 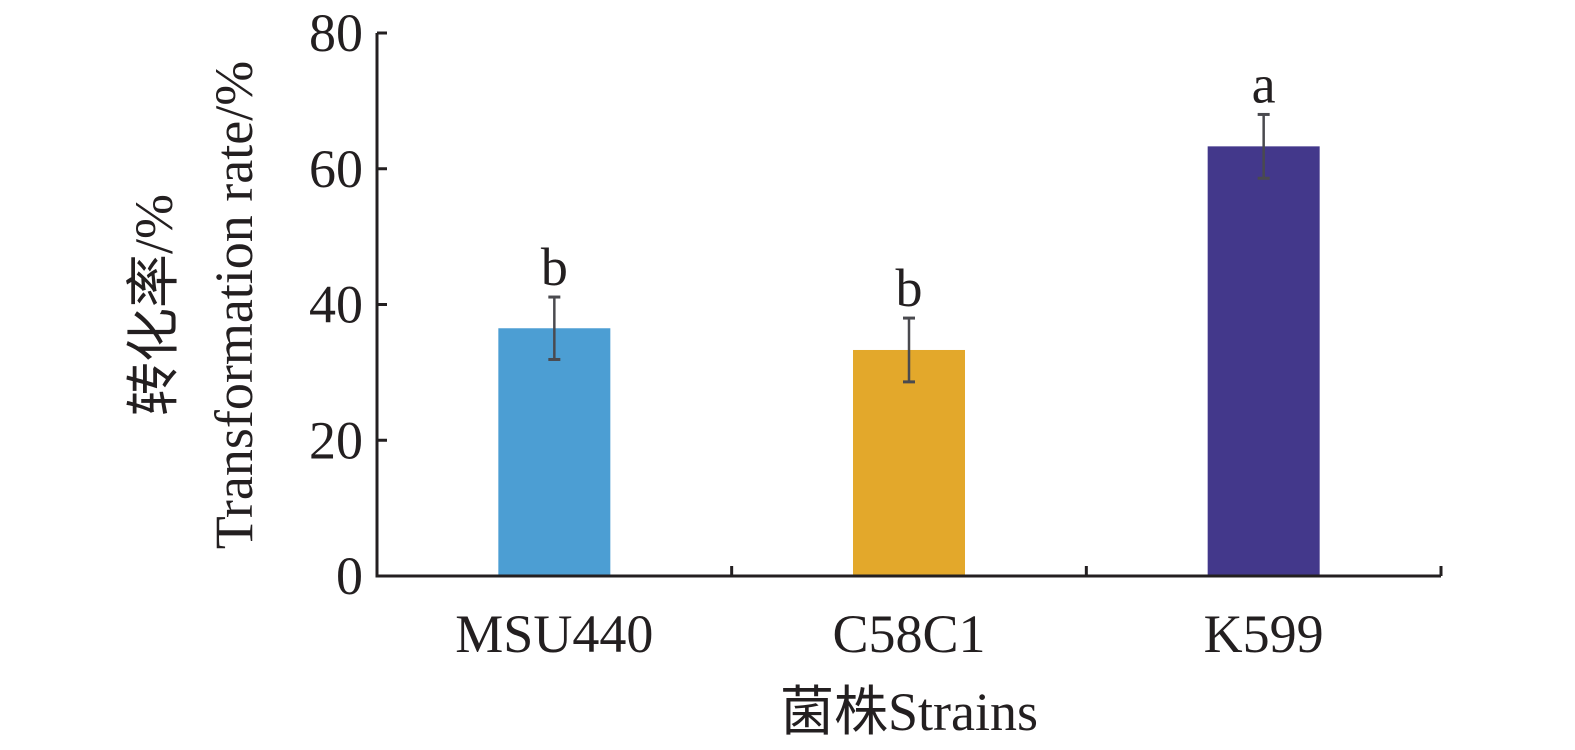 What do you see at coordinates (234, 305) in the screenshot?
I see `y-axis-label-en: Transformation rate/%` at bounding box center [234, 305].